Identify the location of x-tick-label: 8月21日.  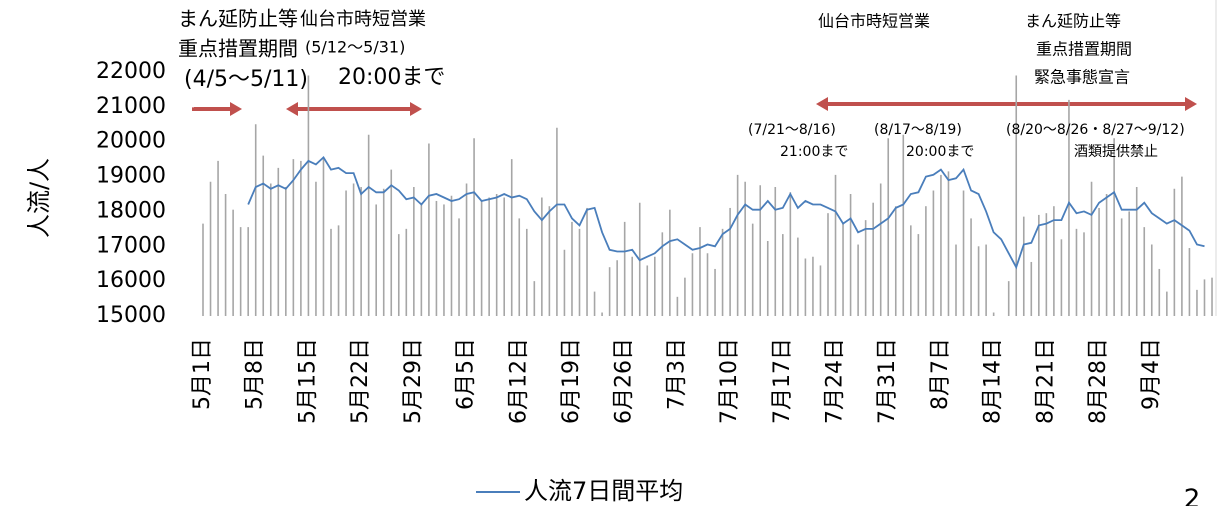
(1045, 381).